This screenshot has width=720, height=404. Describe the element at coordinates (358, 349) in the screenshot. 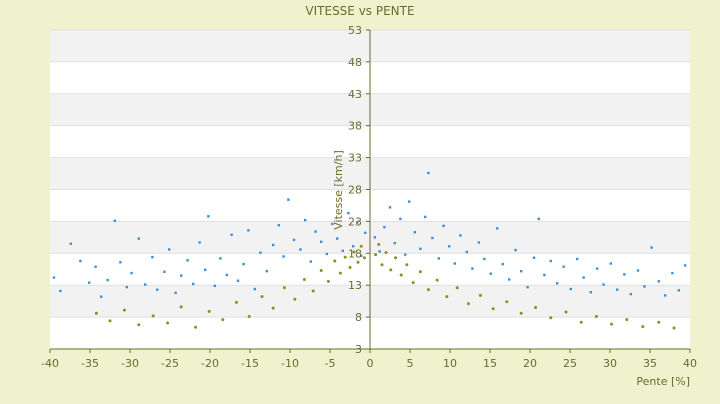

I see `y-tick-label: 3` at that location.